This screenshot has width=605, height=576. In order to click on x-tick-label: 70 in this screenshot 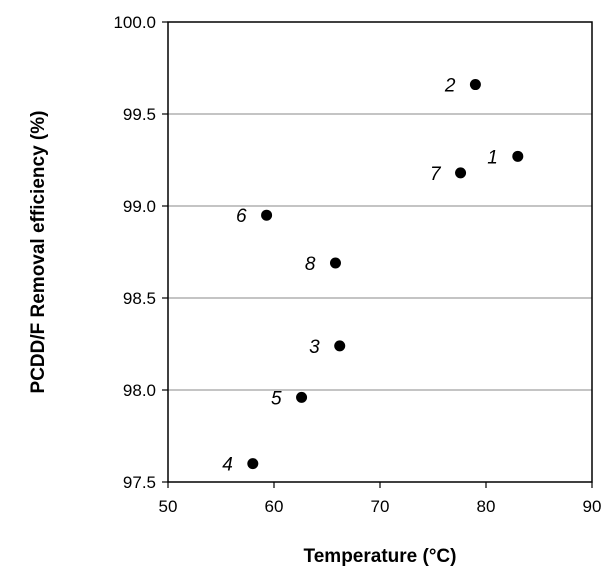, I will do `click(380, 506)`.